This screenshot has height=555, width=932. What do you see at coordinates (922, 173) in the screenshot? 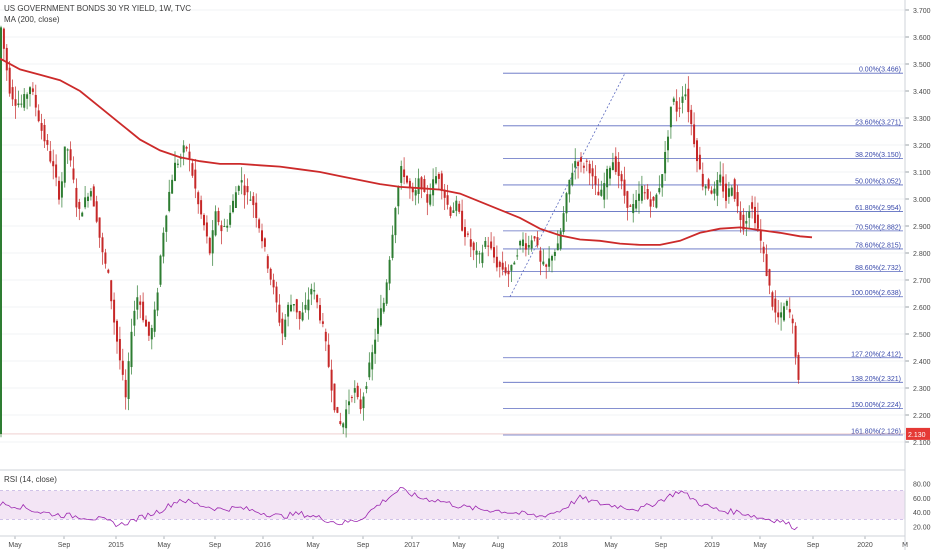
I see `price-tick-label: 3.100` at bounding box center [922, 173].